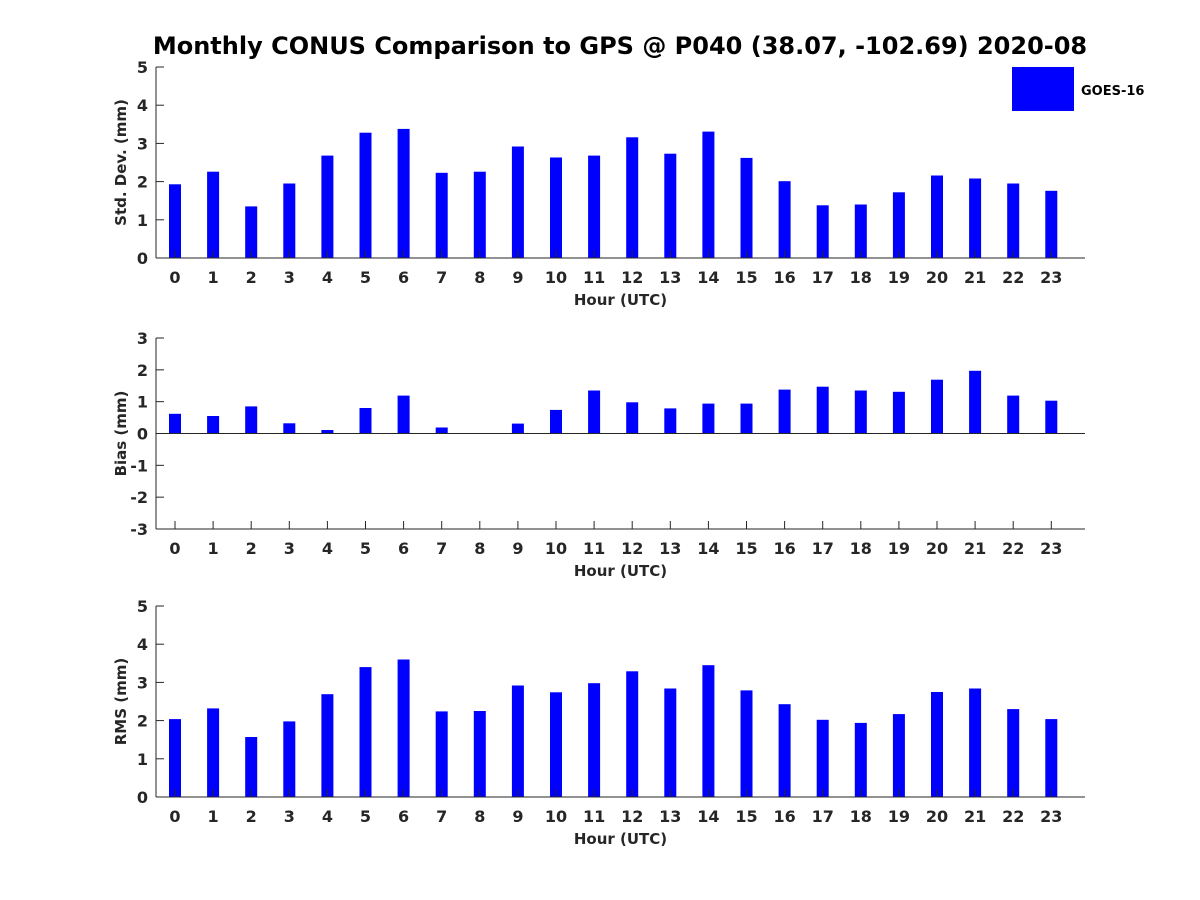 The height and width of the screenshot is (900, 1200). What do you see at coordinates (823, 816) in the screenshot?
I see `x-tick-label: 17` at bounding box center [823, 816].